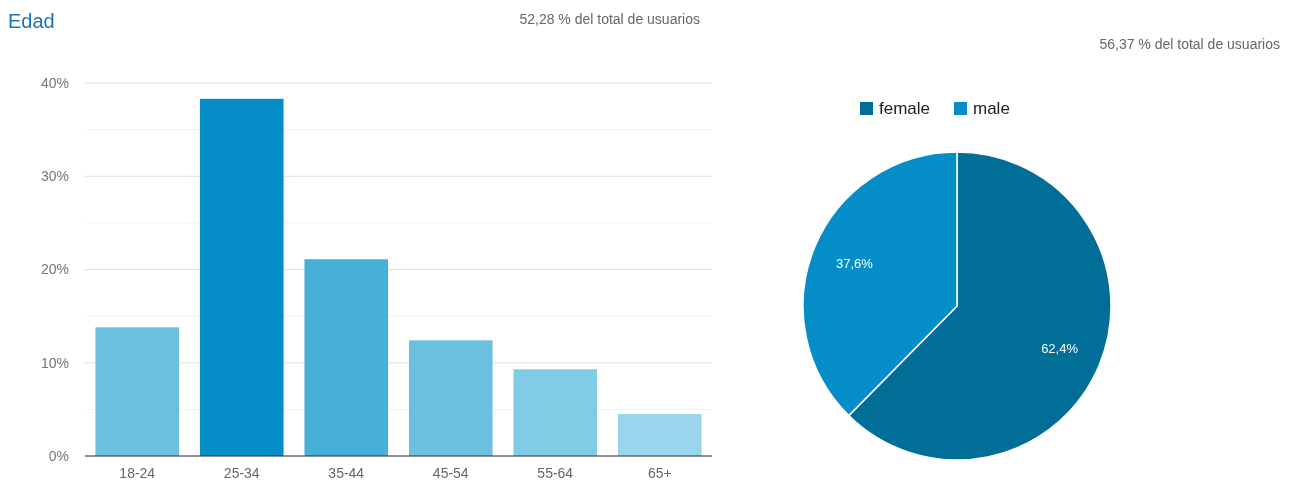 The image size is (1298, 485). I want to click on y-tick-label: 0%, so click(58, 455).